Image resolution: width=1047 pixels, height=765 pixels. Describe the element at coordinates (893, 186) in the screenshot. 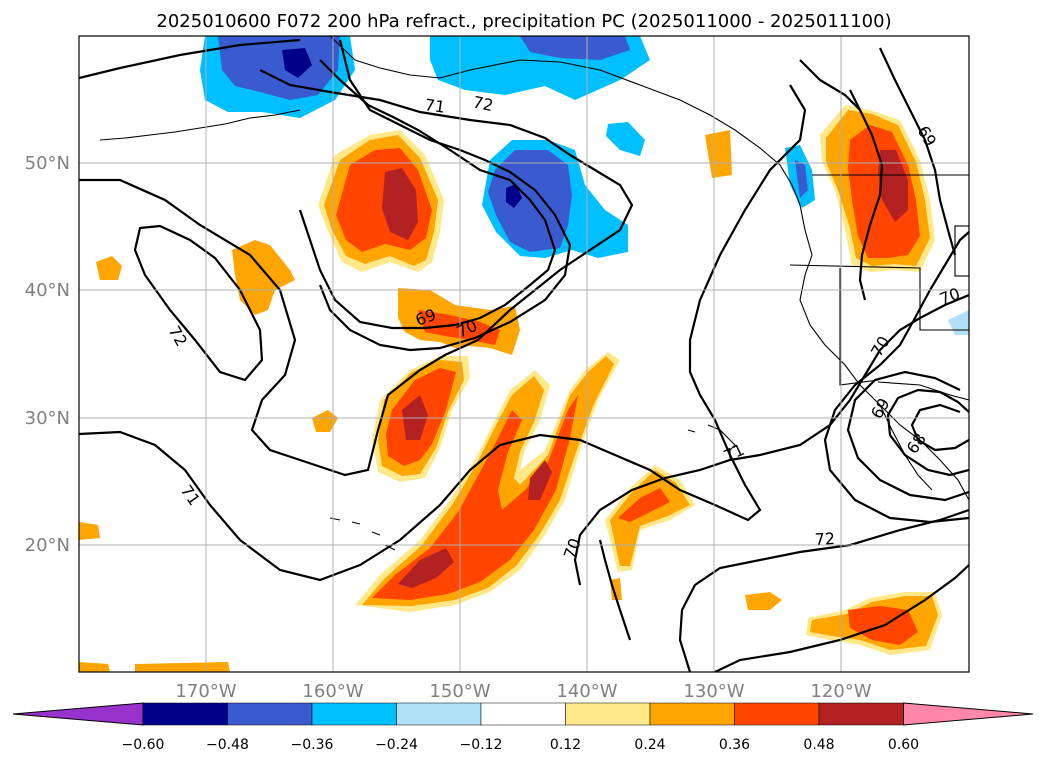

I see `positive-anomaly-pnw-max` at that location.